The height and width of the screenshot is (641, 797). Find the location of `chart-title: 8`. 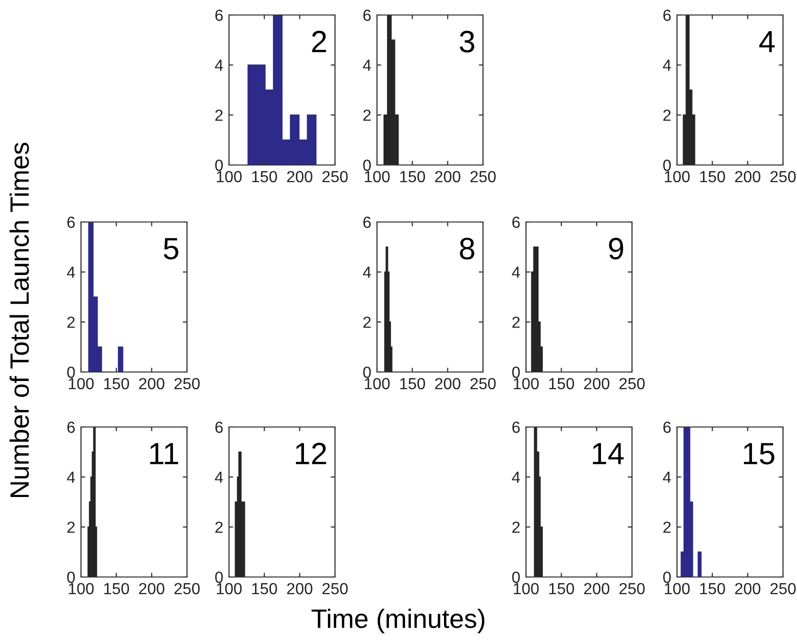

chart-title: 8 is located at coordinates (467, 249).